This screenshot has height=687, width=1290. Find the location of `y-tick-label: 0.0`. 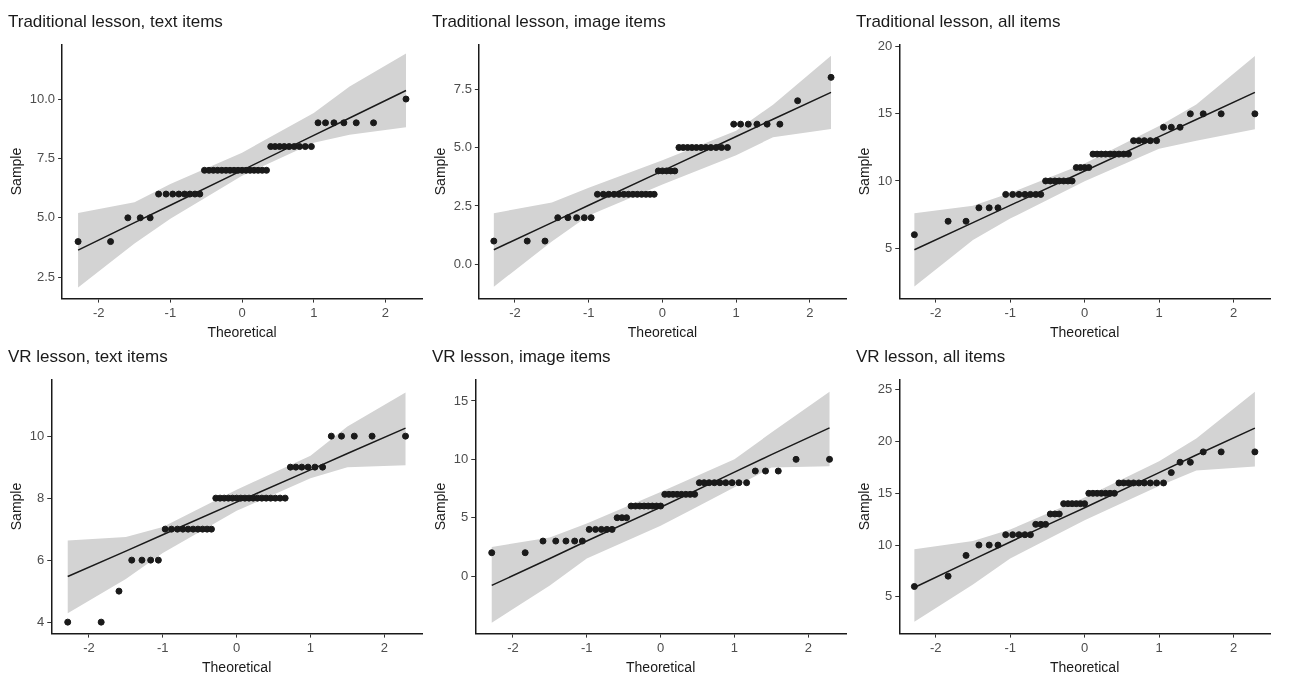

y-tick-label: 0.0 is located at coordinates (462, 264).